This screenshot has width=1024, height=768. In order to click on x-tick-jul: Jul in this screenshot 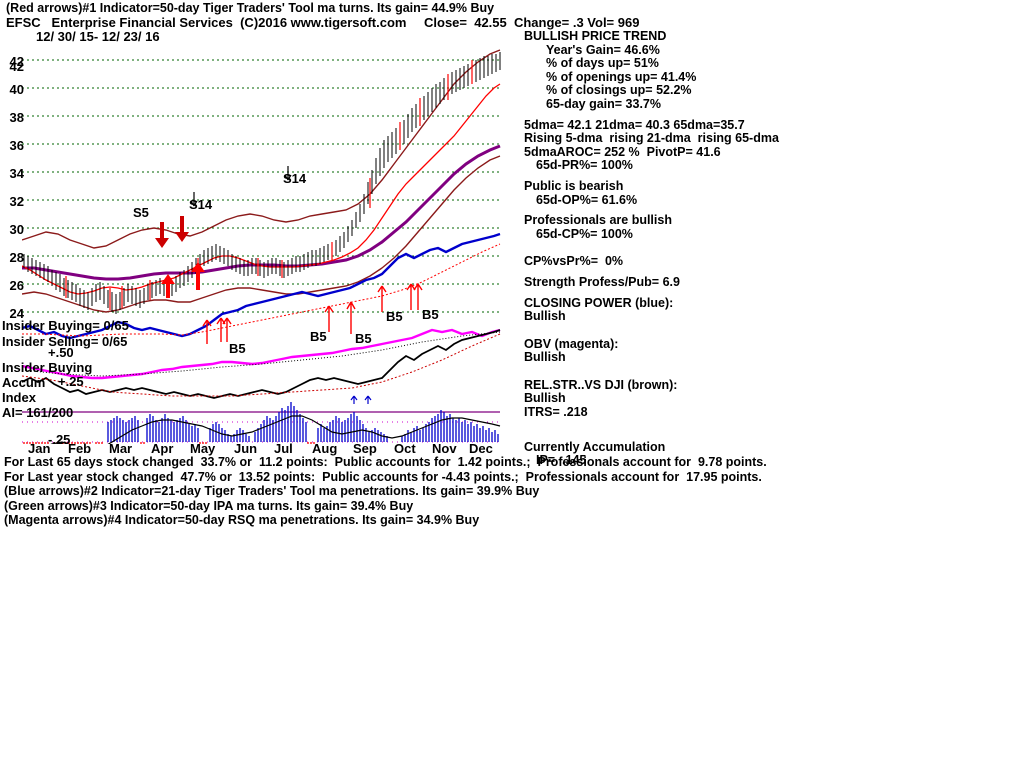, I will do `click(283, 448)`.